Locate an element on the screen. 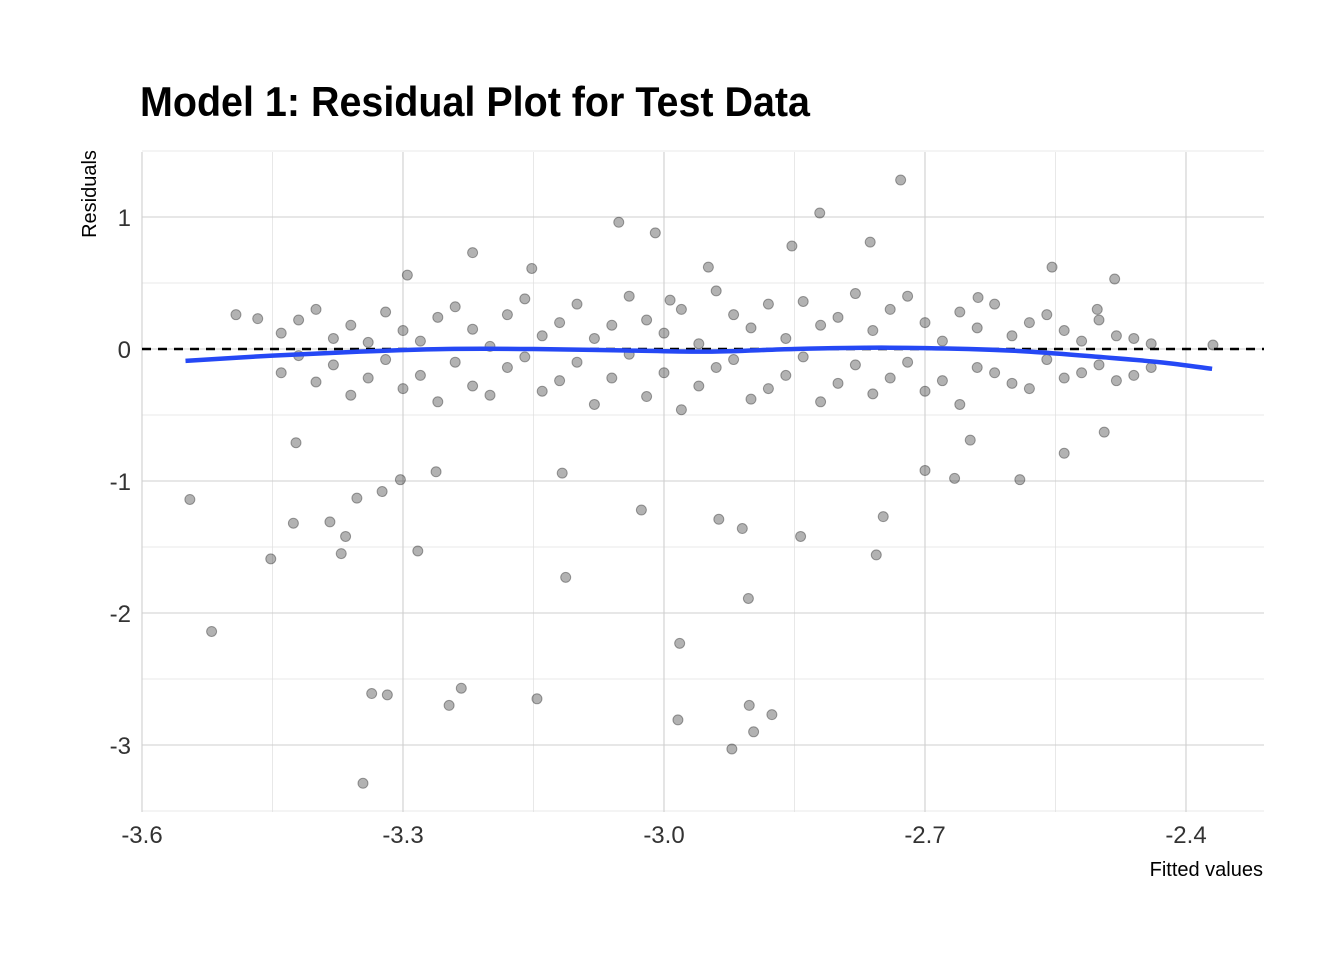  y-axis-ticks: 1 0 -1 -2 -3 is located at coordinates (120, 482).